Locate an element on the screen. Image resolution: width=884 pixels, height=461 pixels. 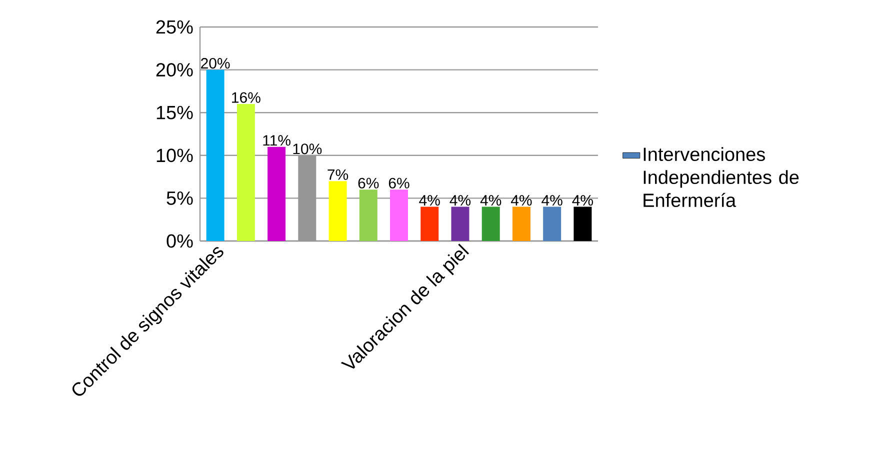
y-tick-label: 10% is located at coordinates (174, 155).